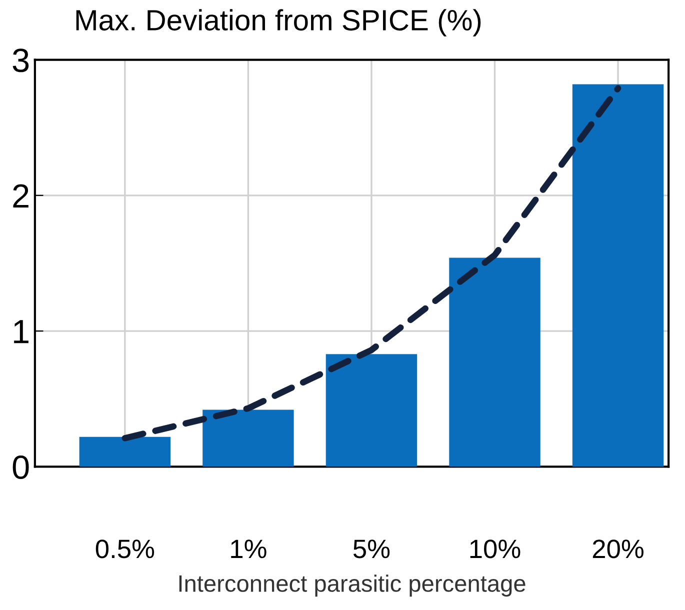 Image resolution: width=685 pixels, height=610 pixels. Describe the element at coordinates (371, 549) in the screenshot. I see `x-tick-label: 5%` at that location.